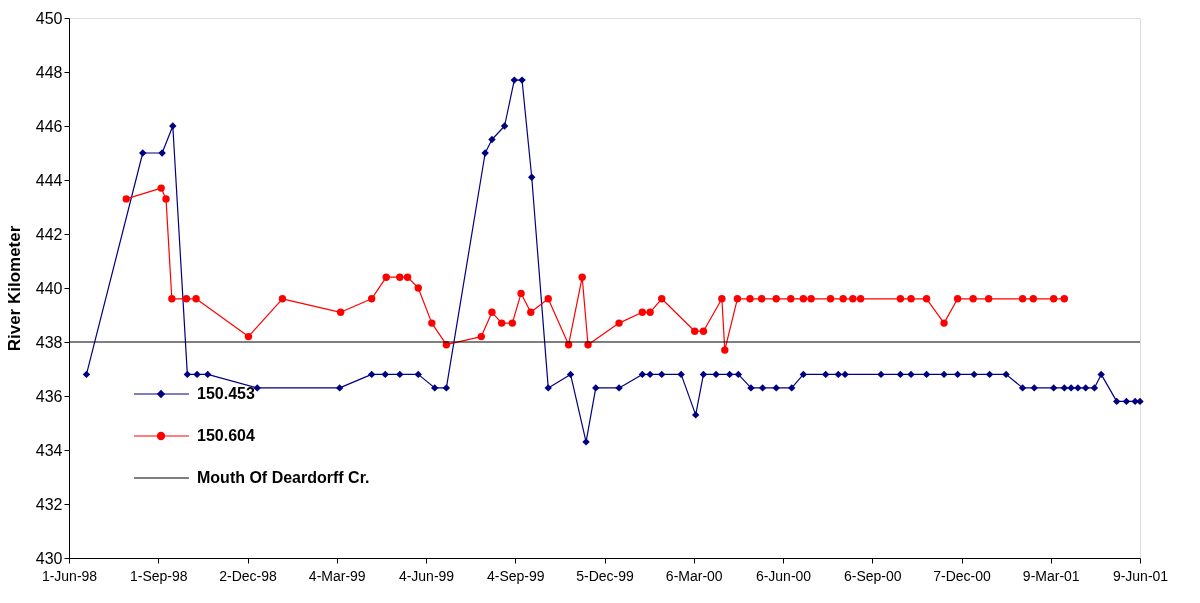 Image resolution: width=1200 pixels, height=603 pixels. What do you see at coordinates (962, 575) in the screenshot?
I see `x-tick-label: 7-Dec-00` at bounding box center [962, 575].